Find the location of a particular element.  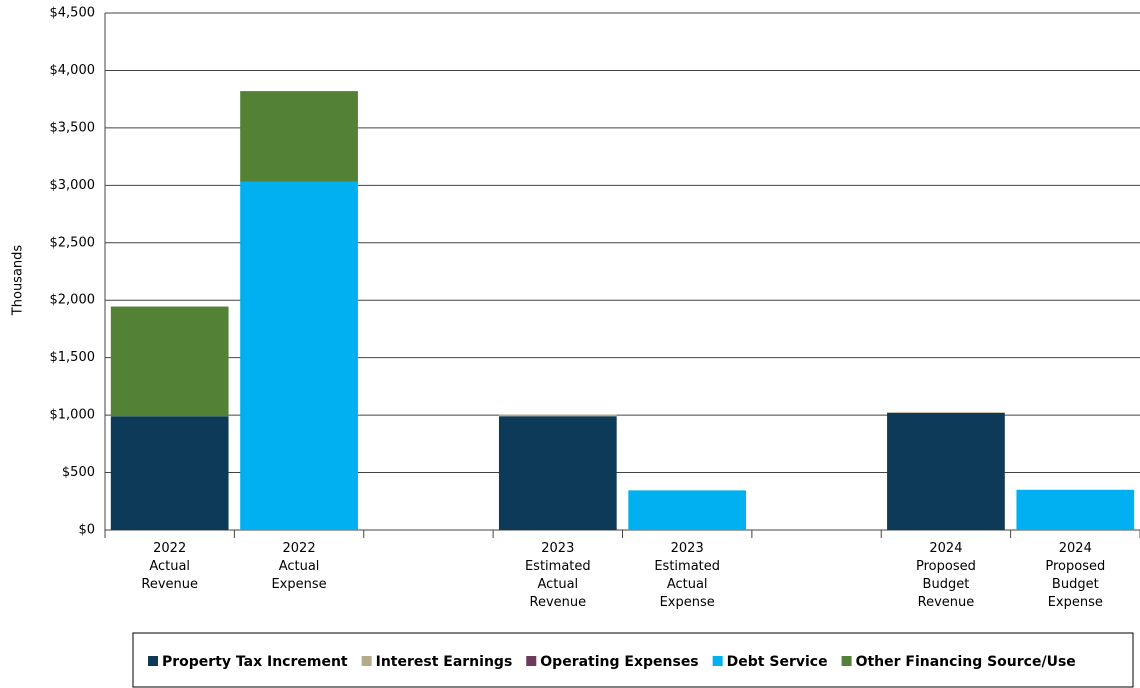

y-tick-label: $4,000 is located at coordinates (73, 70).